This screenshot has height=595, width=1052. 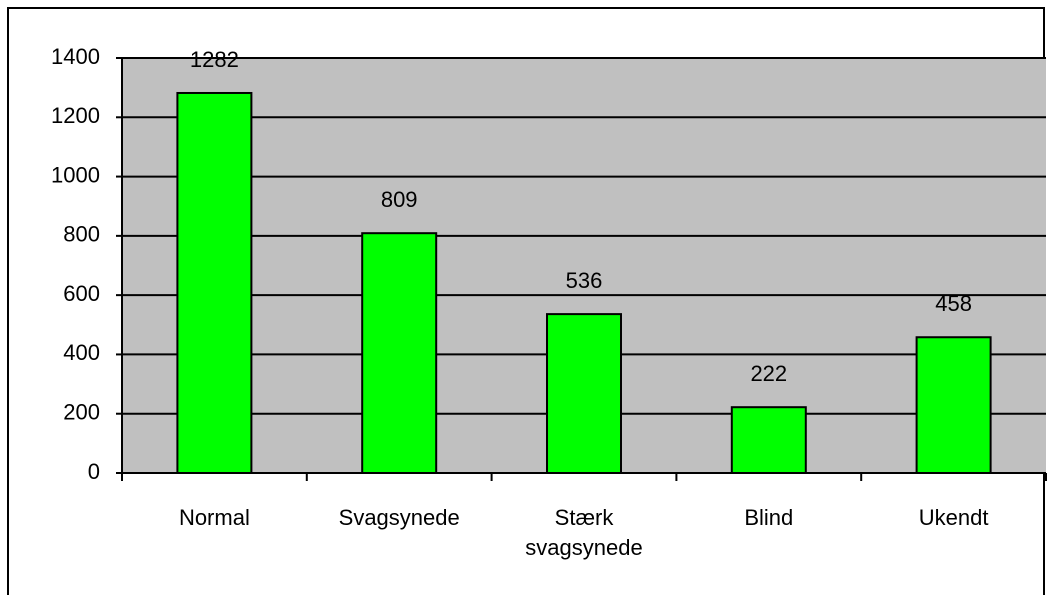 I want to click on data-label: 809, so click(x=399, y=199).